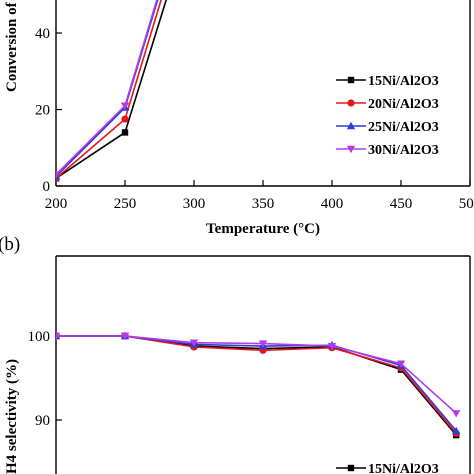  Describe the element at coordinates (466, 204) in the screenshot. I see `panel-a-x-tick-label: 500` at that location.